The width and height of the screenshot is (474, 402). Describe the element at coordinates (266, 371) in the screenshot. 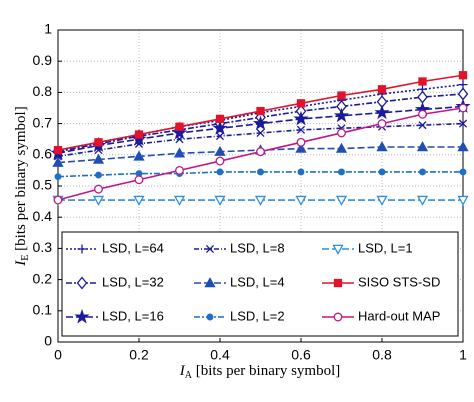

I see `x-label-text: [bits per binary symbol]` at that location.